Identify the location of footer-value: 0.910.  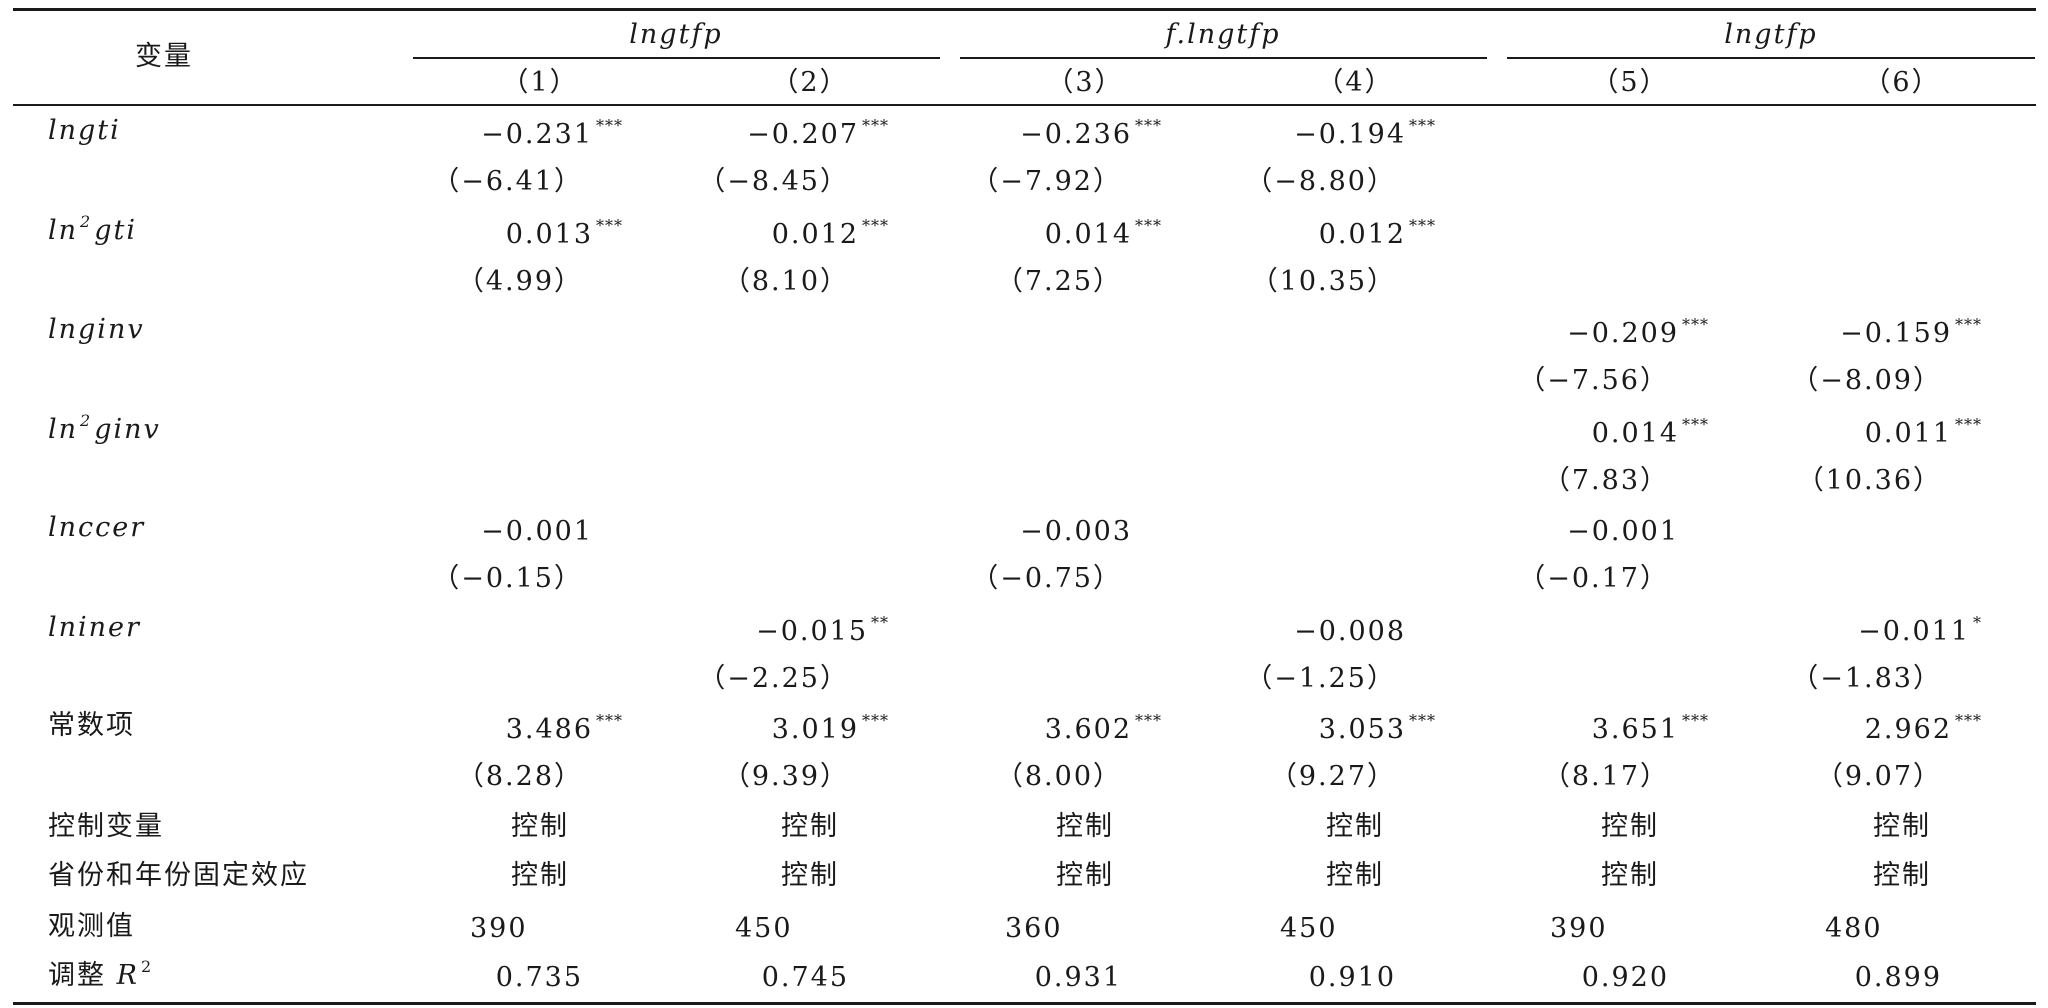
(1352, 977).